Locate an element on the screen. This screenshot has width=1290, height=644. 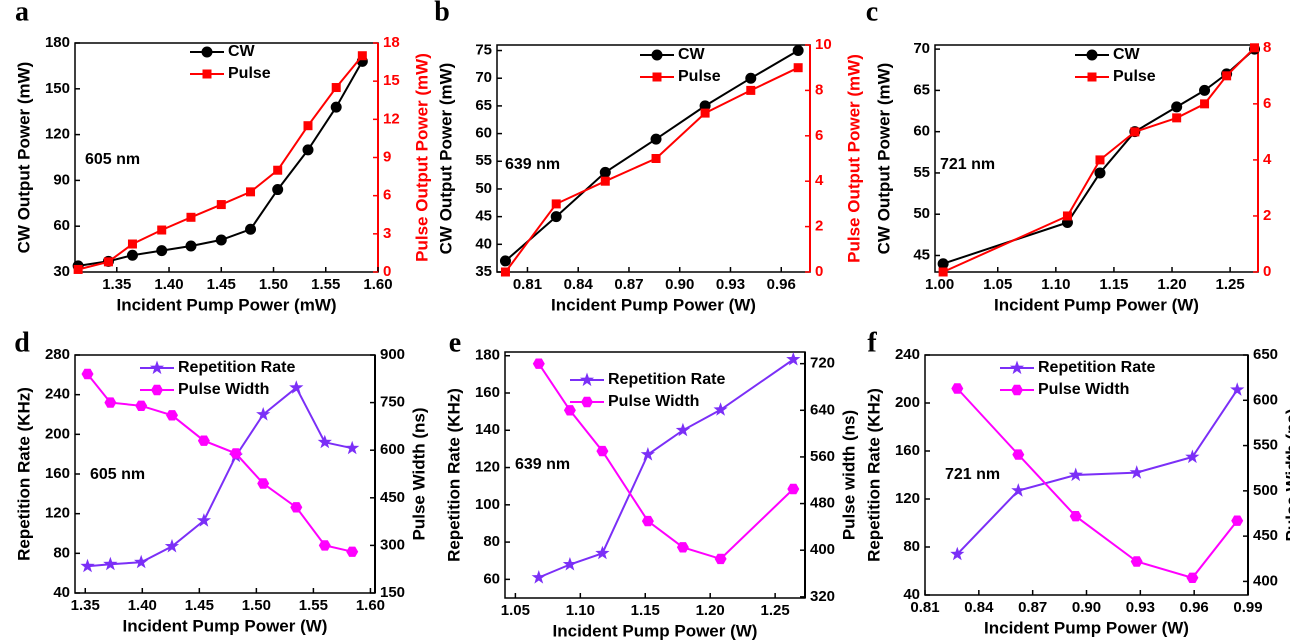
x-tick-label: 1.00 is located at coordinates (939, 284).